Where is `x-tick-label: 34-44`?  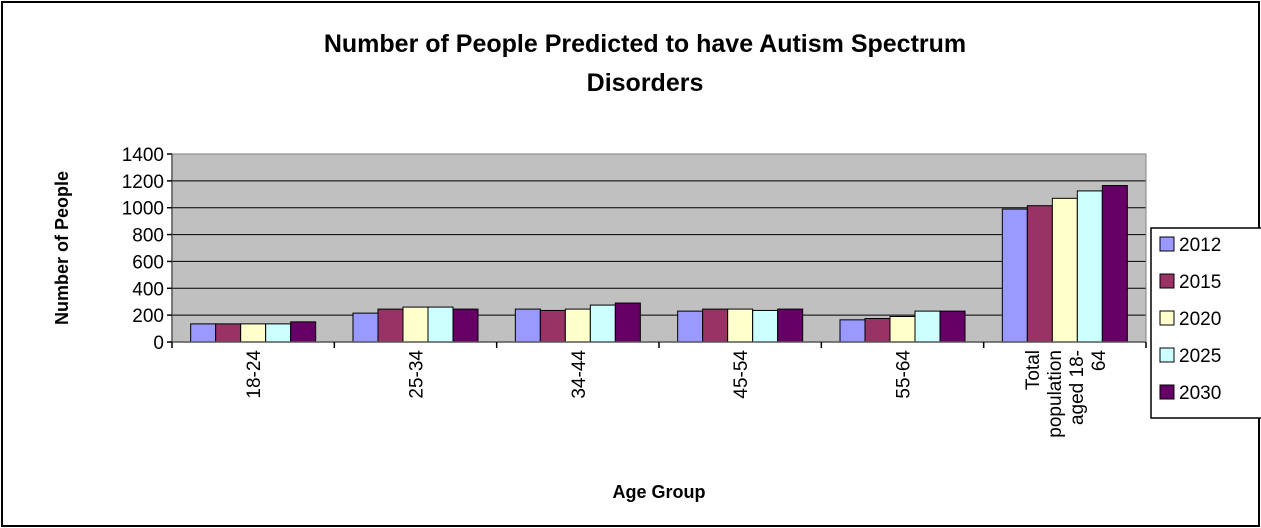 x-tick-label: 34-44 is located at coordinates (579, 374).